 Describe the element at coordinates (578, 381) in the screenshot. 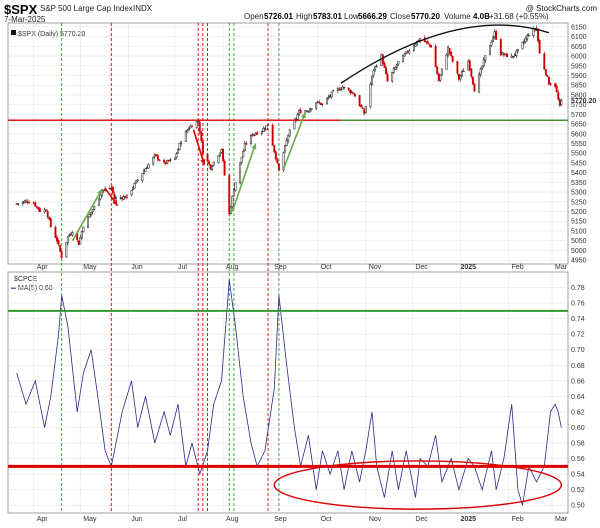

I see `cpce-tick-label: 0.66` at that location.